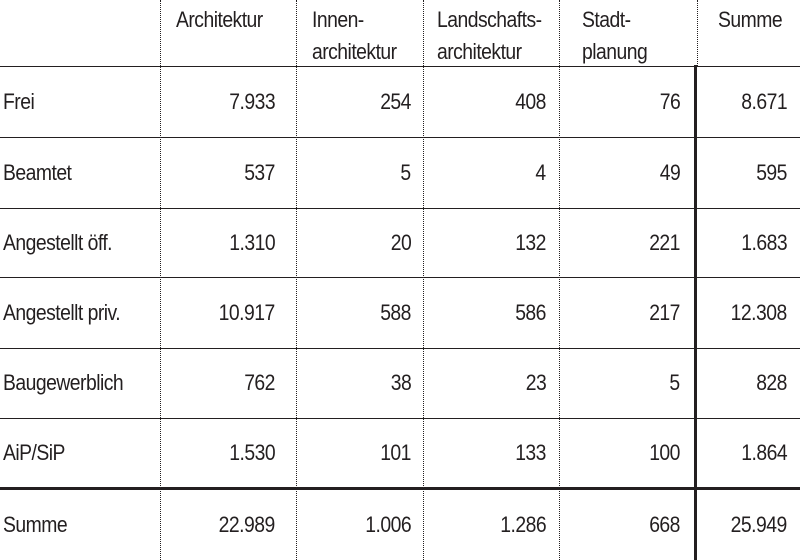 The image size is (800, 560). What do you see at coordinates (530, 312) in the screenshot?
I see `value-cell: 586` at bounding box center [530, 312].